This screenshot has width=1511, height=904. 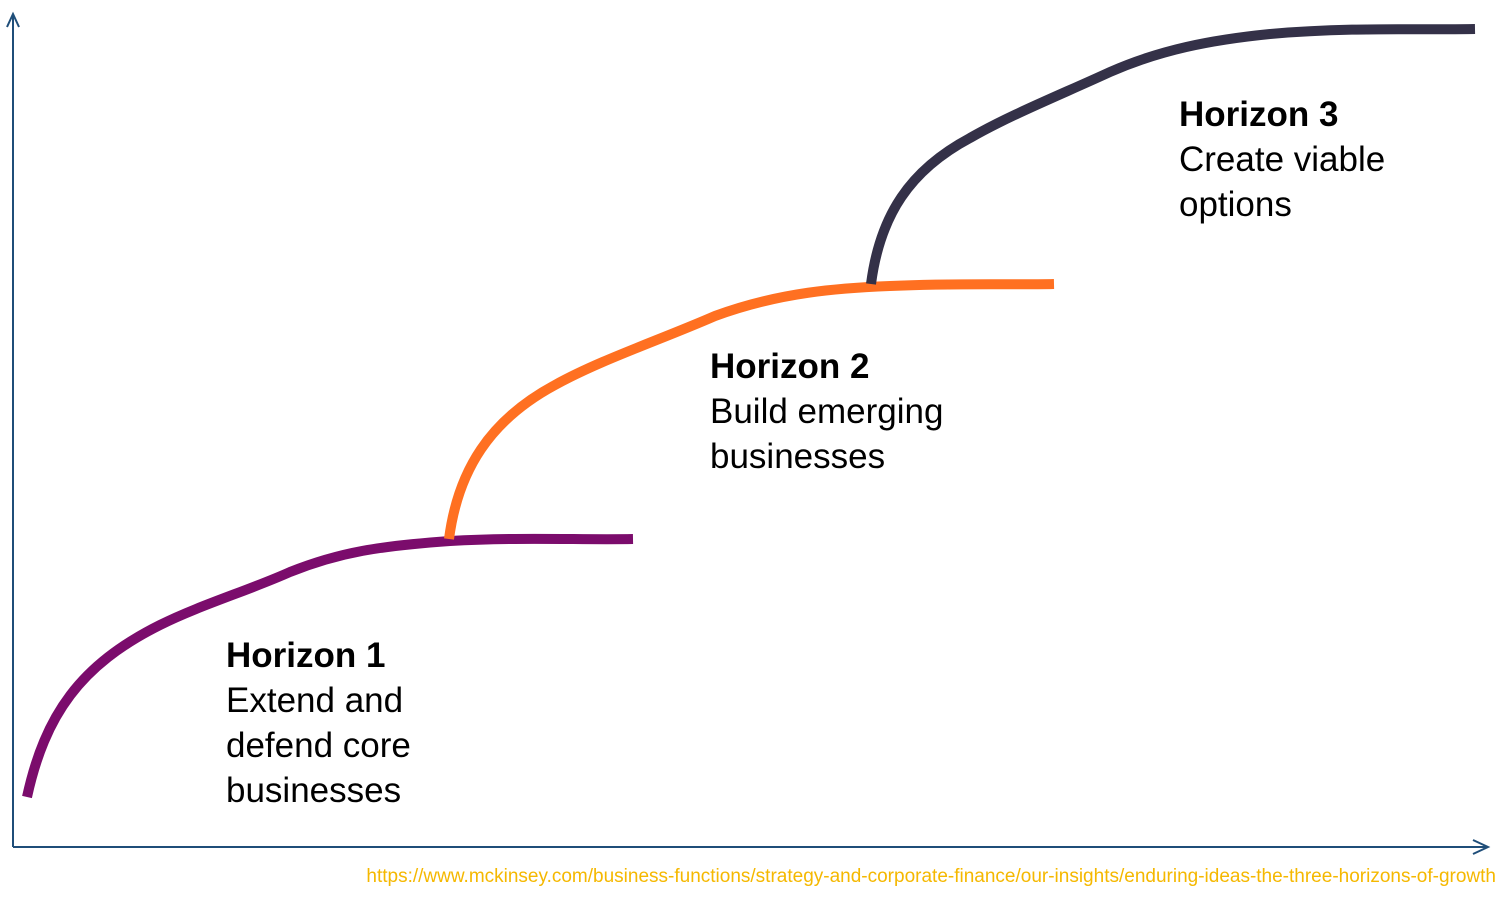 I want to click on horizon-2-label: Horizon 2 Build emerging businesses, so click(x=826, y=411).